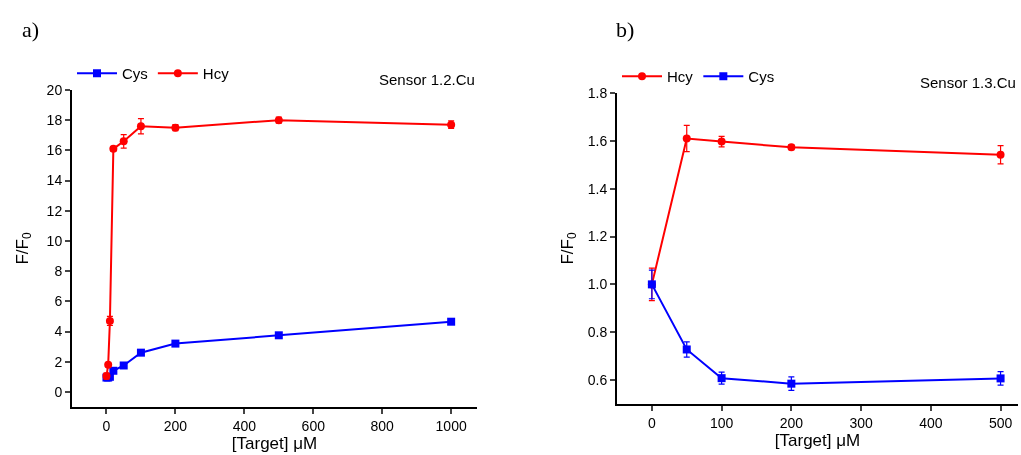 This screenshot has height=455, width=1021. Describe the element at coordinates (968, 82) in the screenshot. I see `text: Sensor 1.3.Cu` at that location.